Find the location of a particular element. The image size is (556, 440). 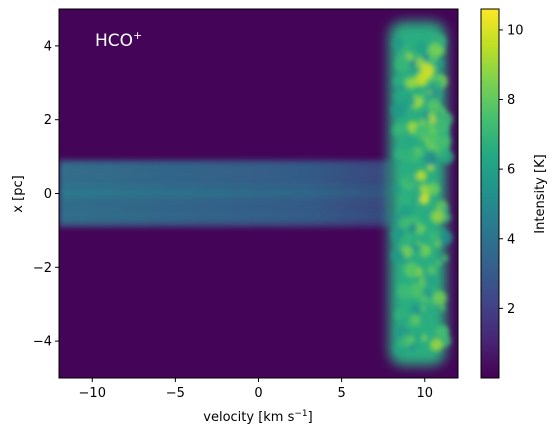

x-tick-label: −10 is located at coordinates (92, 393).